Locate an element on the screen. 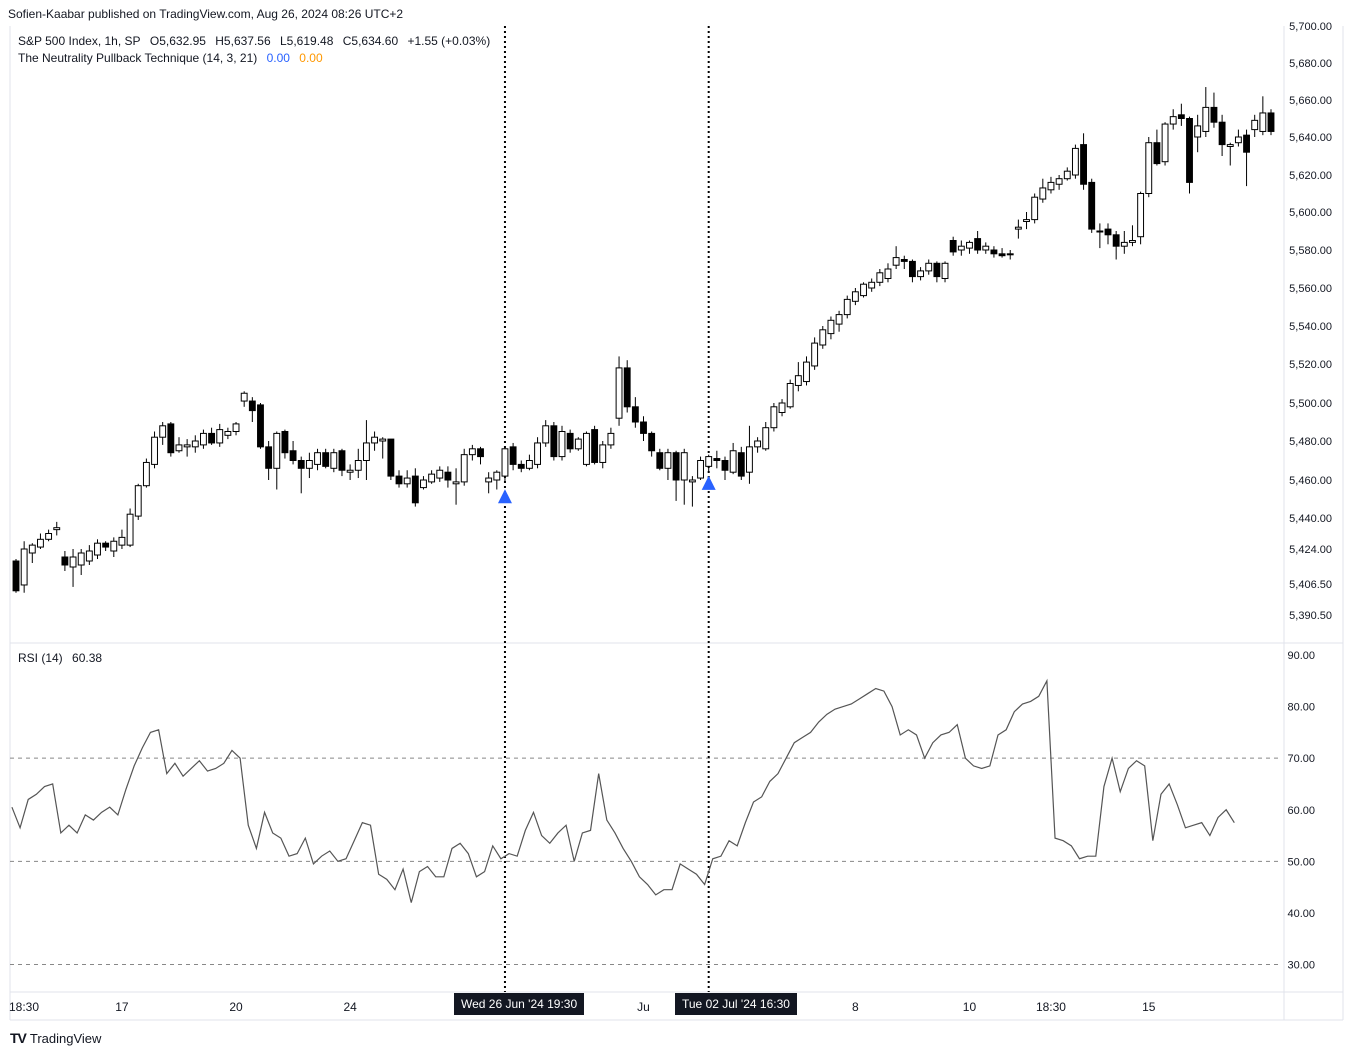 The height and width of the screenshot is (1056, 1353). rsi-tick-label: 90.00 is located at coordinates (1301, 656).